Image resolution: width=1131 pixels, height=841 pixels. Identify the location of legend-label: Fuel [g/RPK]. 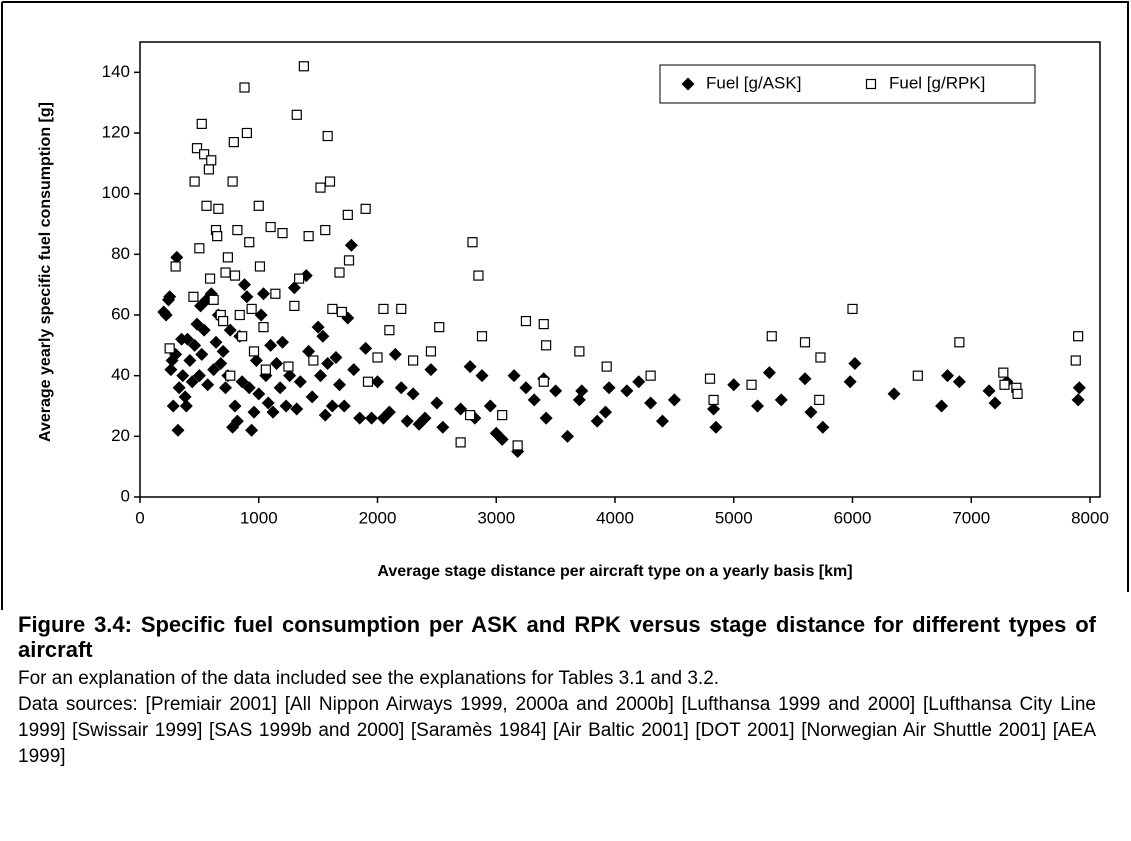
(937, 82).